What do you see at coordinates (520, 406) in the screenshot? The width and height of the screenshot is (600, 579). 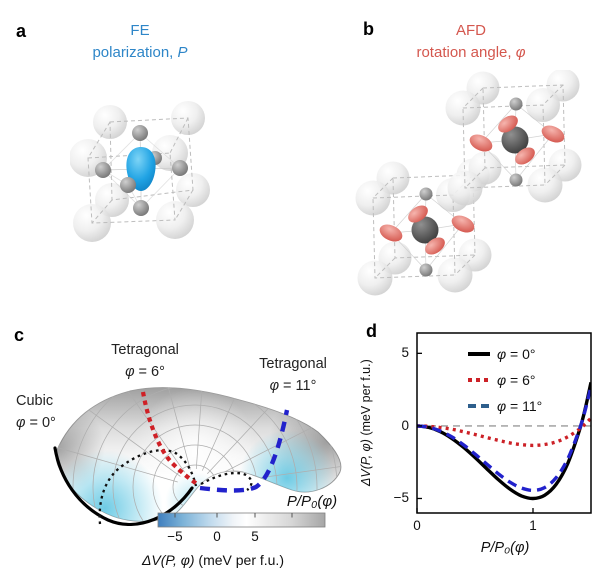 I see `legend-label-phi11: φ = 11°` at bounding box center [520, 406].